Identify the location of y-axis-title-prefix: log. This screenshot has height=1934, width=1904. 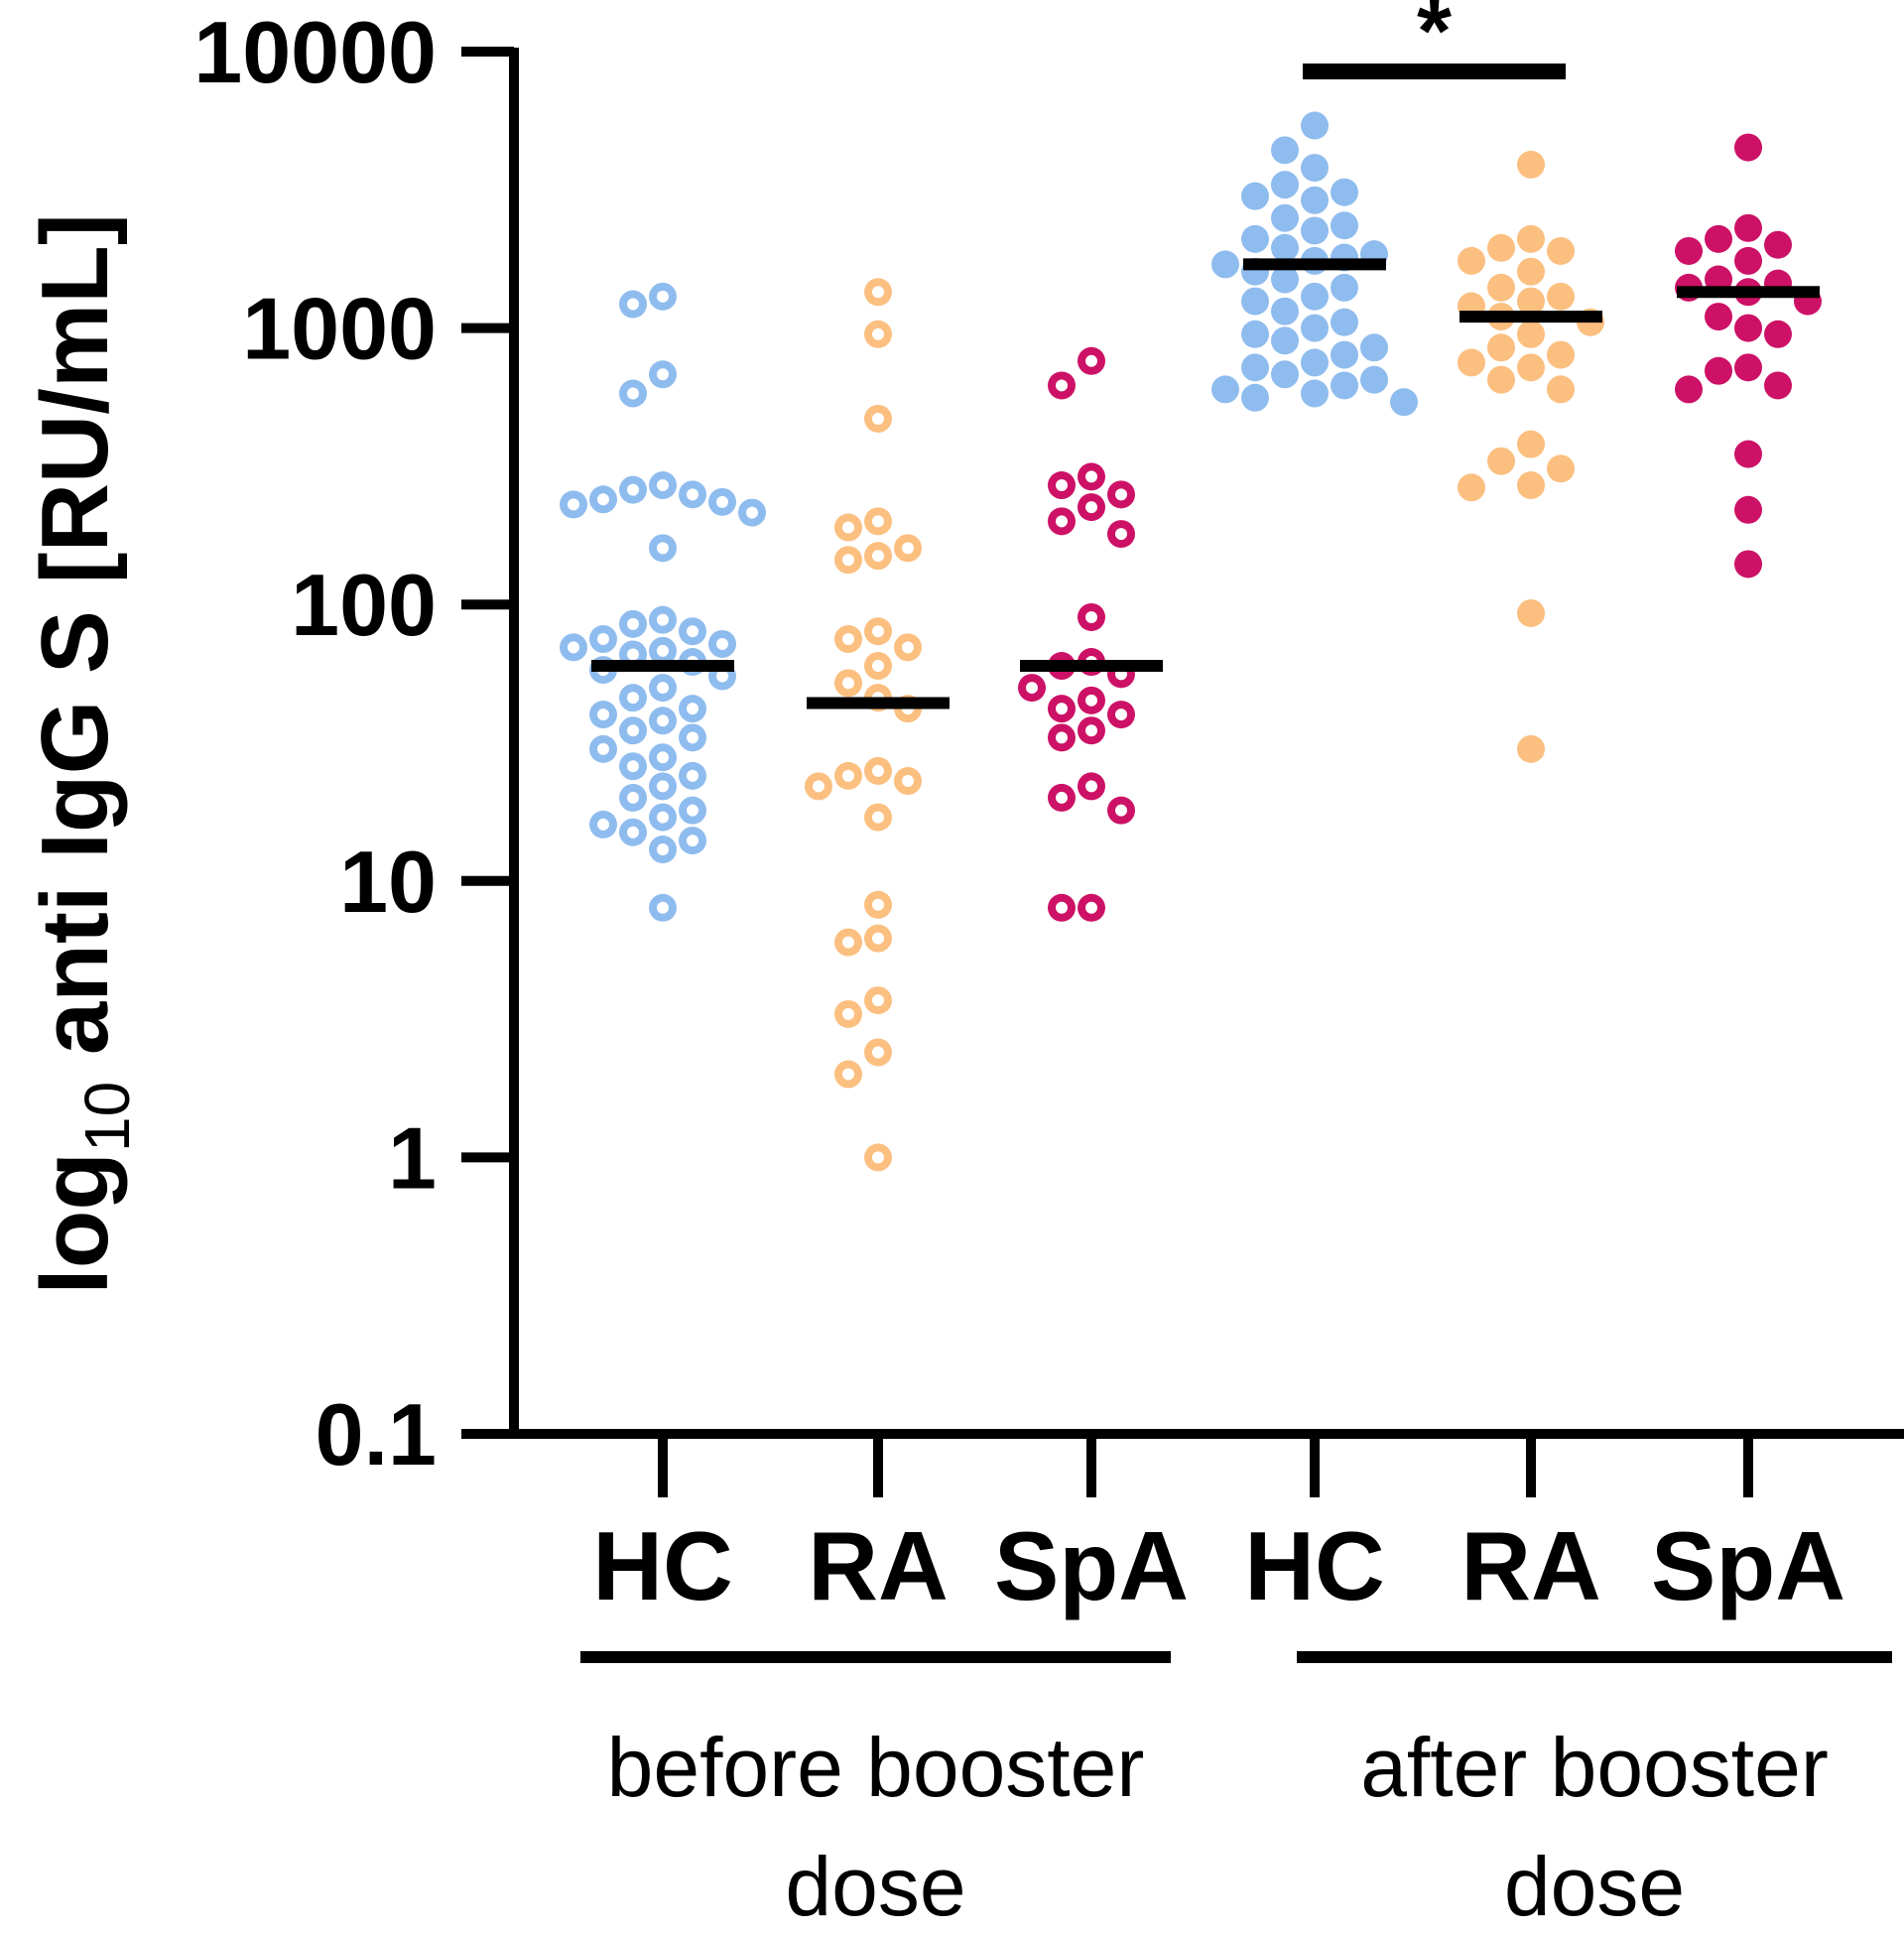
(75, 1223).